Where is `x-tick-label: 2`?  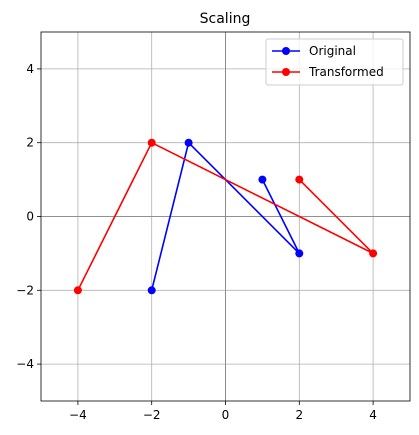
x-tick-label: 2 is located at coordinates (299, 415).